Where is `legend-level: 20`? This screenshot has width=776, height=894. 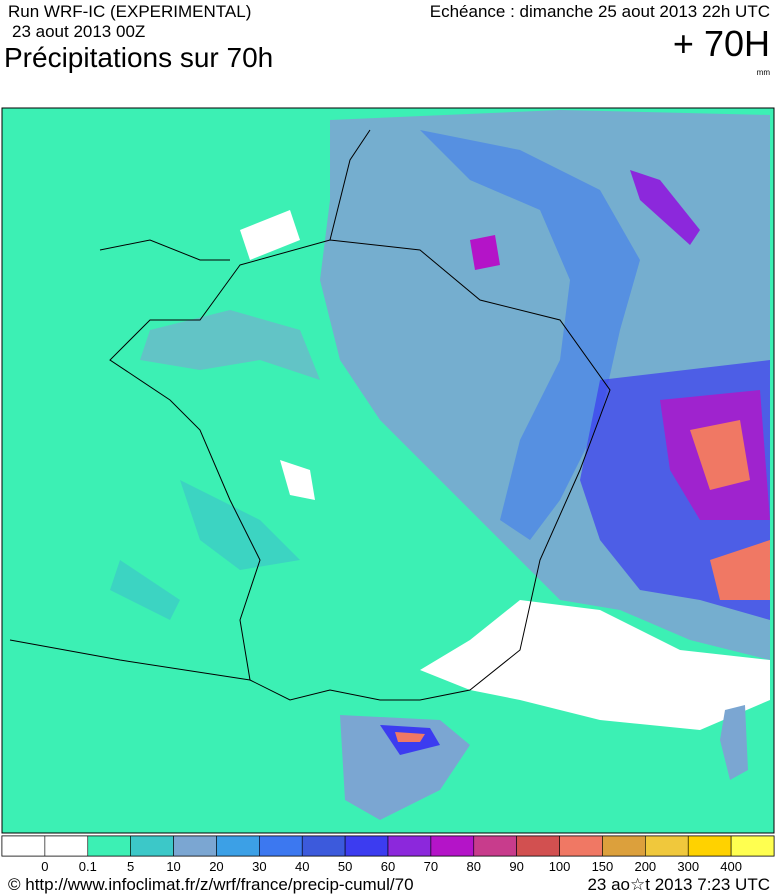
legend-level: 20 is located at coordinates (216, 866).